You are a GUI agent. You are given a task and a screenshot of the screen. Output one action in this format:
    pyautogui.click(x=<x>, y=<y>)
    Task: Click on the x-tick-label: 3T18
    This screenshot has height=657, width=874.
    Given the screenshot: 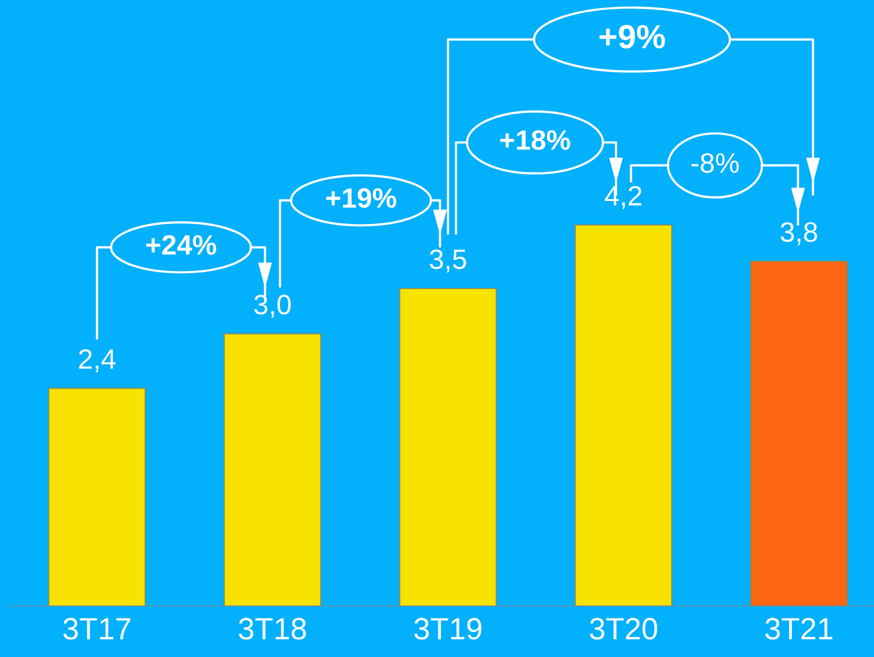 What is the action you would take?
    pyautogui.click(x=272, y=629)
    